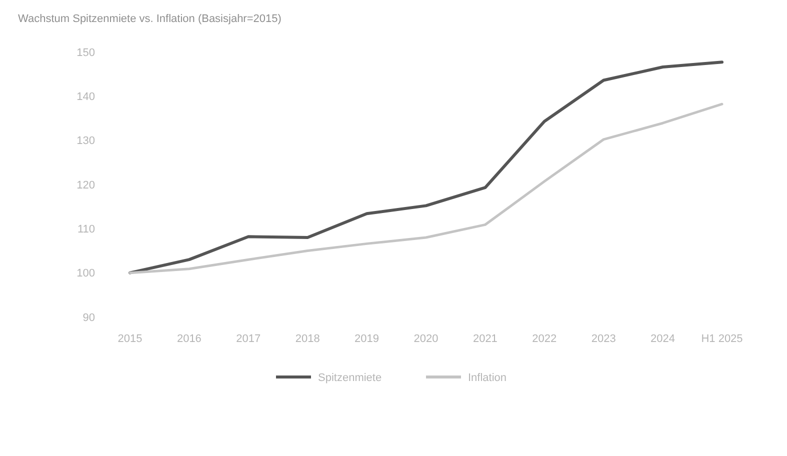 This screenshot has width=787, height=456. I want to click on y-tick-label: 120, so click(85, 185).